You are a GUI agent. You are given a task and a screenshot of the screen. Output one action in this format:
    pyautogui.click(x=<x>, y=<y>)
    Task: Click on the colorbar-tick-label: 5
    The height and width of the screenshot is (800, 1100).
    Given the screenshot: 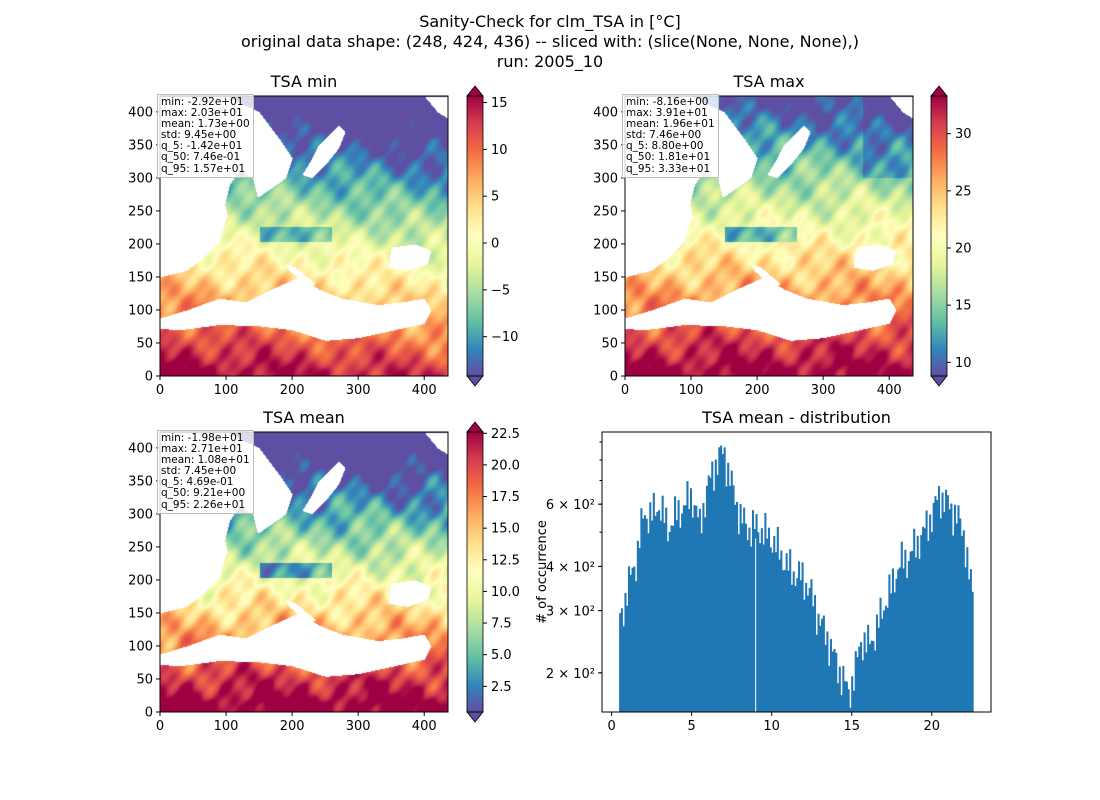 What is the action you would take?
    pyautogui.click(x=495, y=197)
    